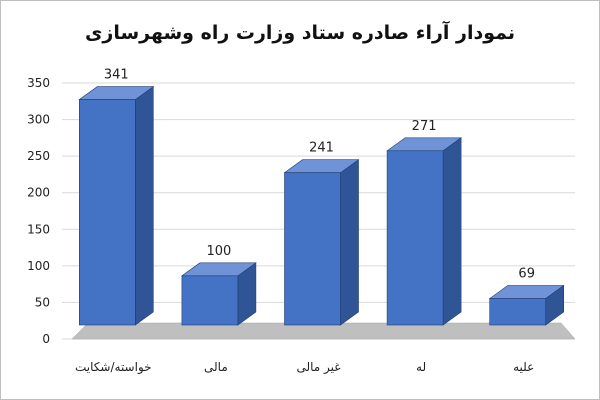 Image resolution: width=600 pixels, height=400 pixels. Describe the element at coordinates (42, 302) in the screenshot. I see `y-tick-label: 50` at that location.